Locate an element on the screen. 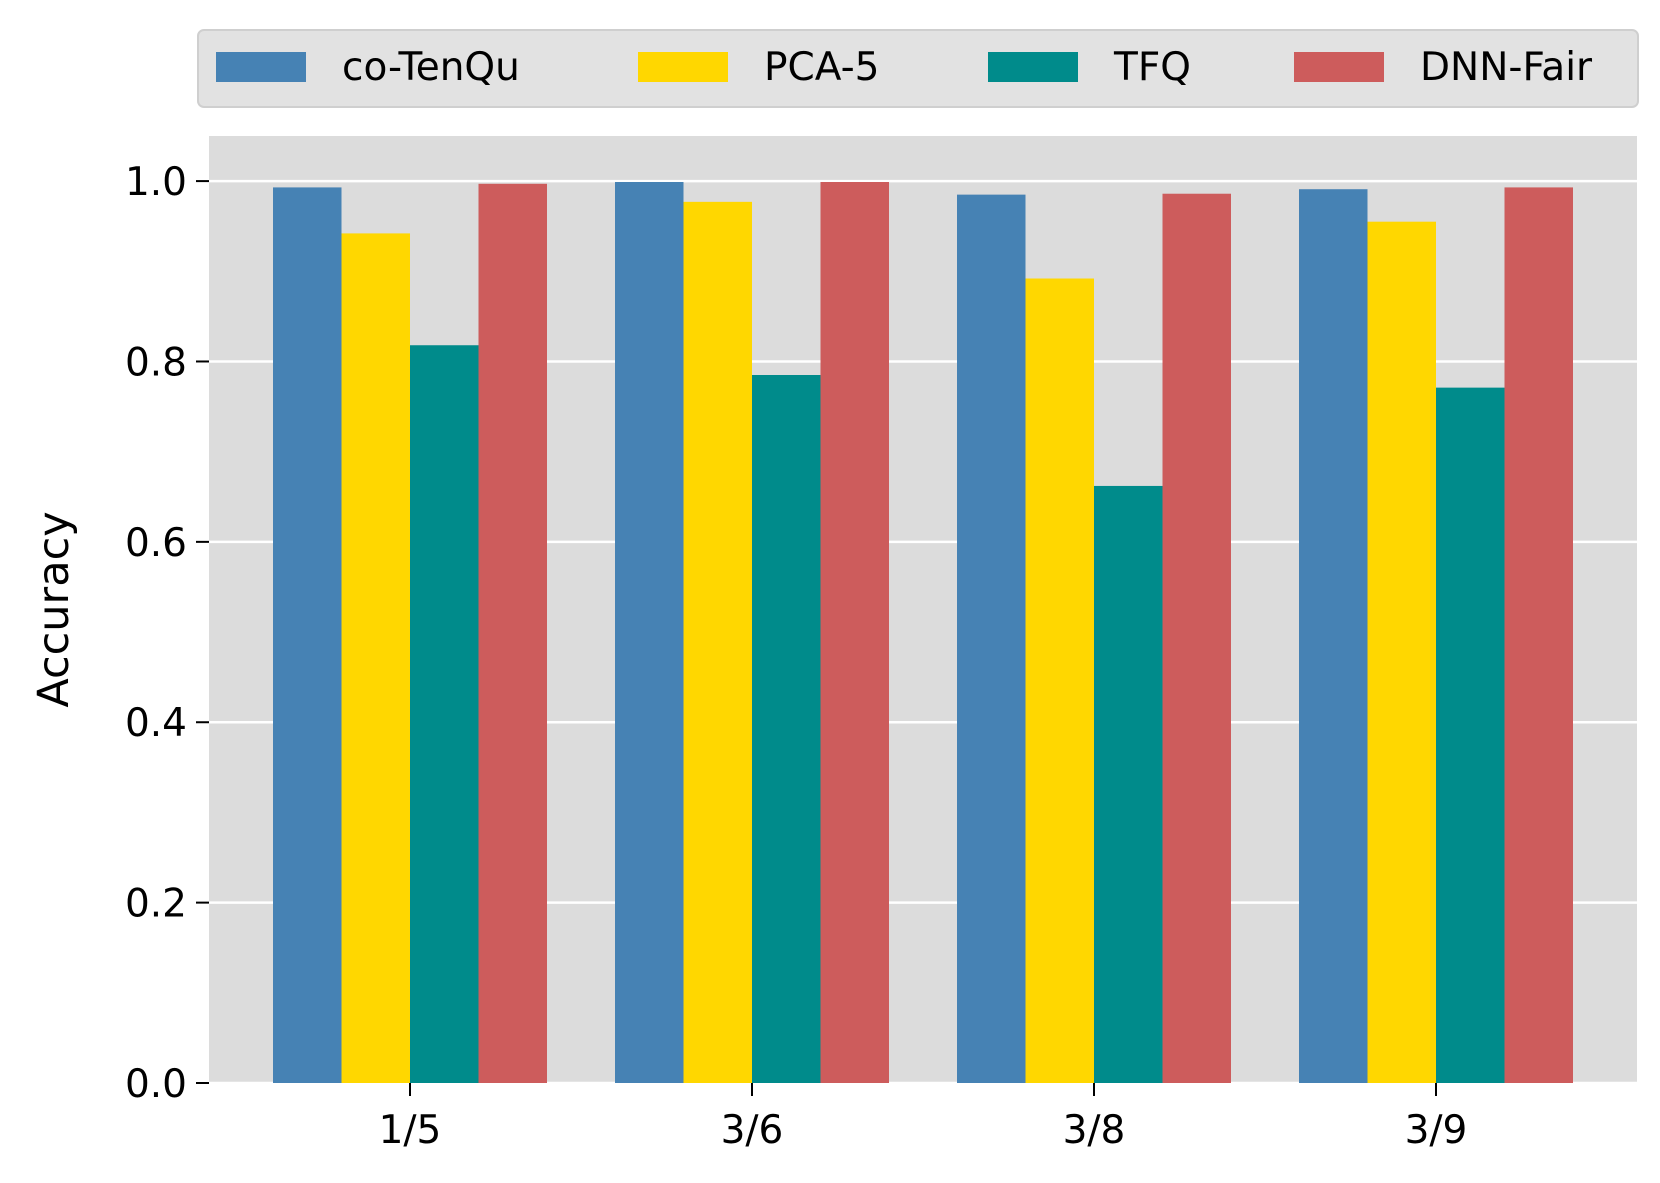 The image size is (1660, 1183). legend: co-TenQu PCA-5 TFQ DNN-Fair is located at coordinates (918, 68).